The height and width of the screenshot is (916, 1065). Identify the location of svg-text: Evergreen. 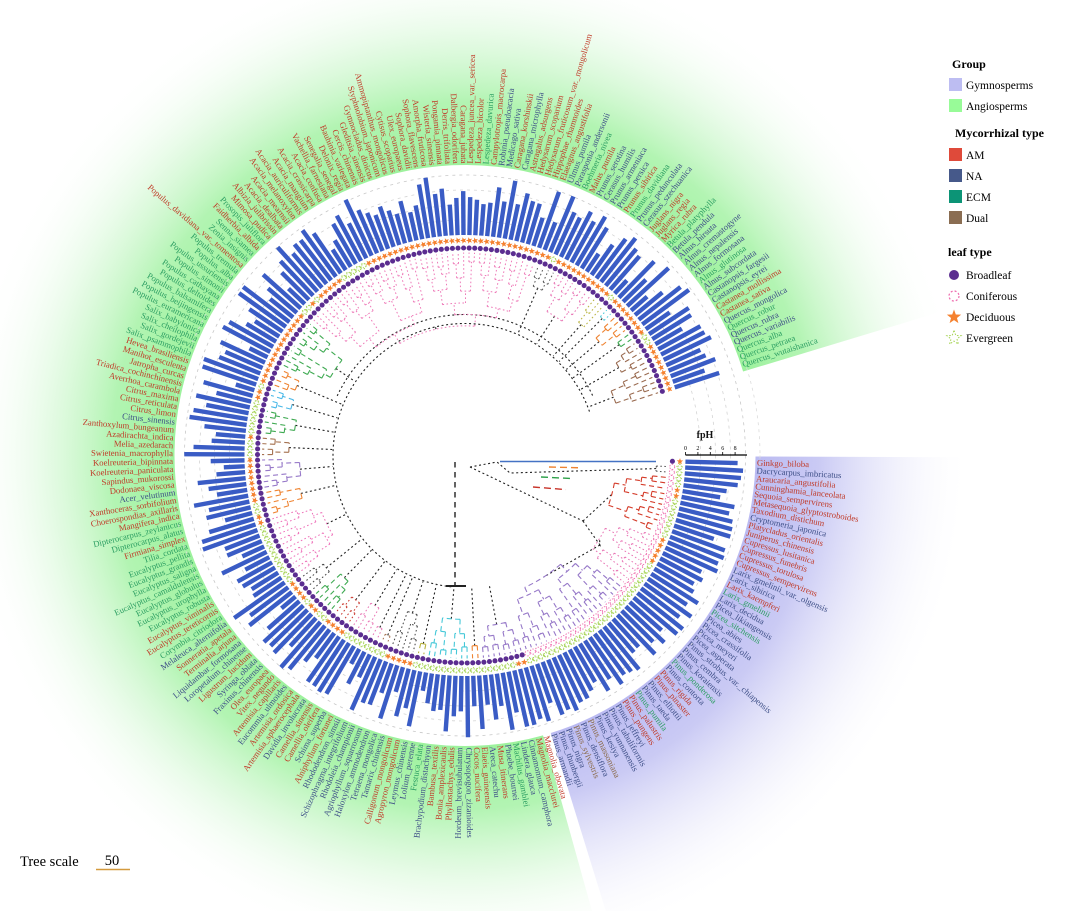
(989, 339).